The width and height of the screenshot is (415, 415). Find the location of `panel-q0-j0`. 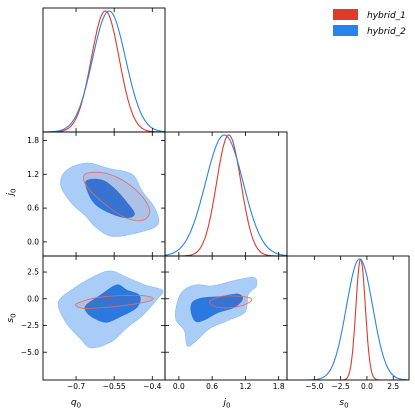

panel-q0-j0 is located at coordinates (110, 199).